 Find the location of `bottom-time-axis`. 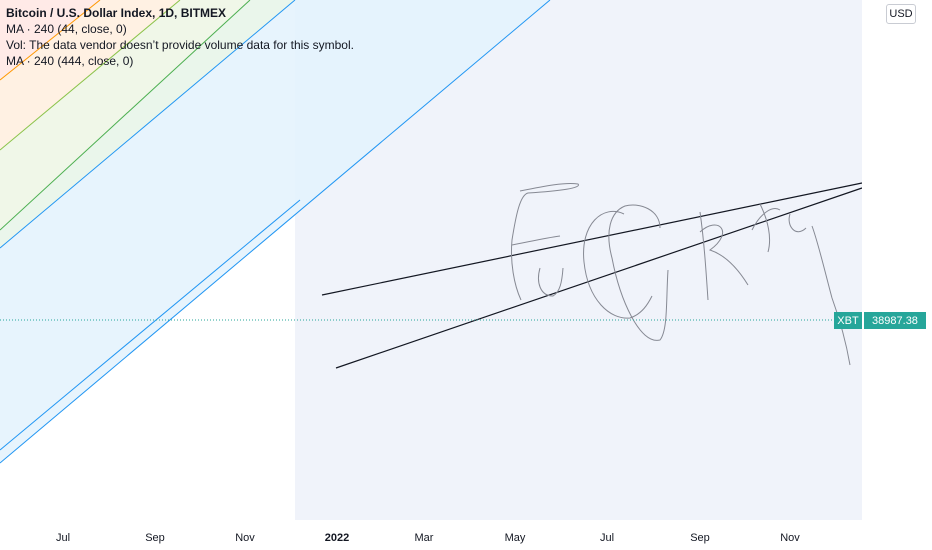

bottom-time-axis is located at coordinates (466, 535).